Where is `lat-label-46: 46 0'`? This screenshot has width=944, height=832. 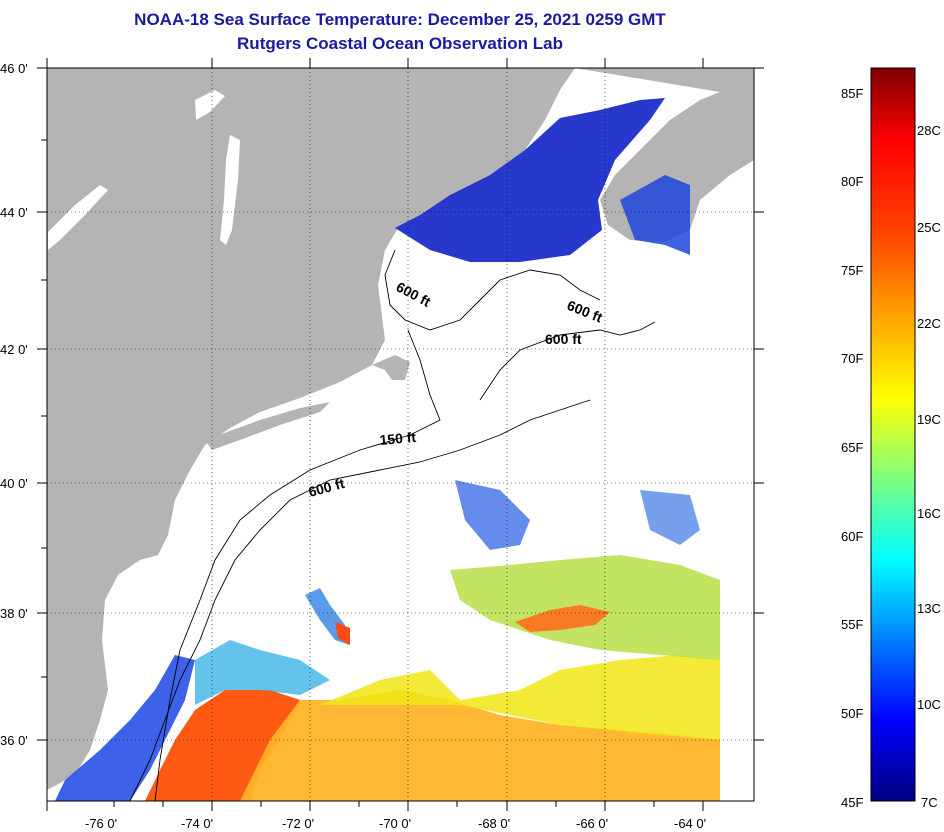
lat-label-46: 46 0' is located at coordinates (14, 68).